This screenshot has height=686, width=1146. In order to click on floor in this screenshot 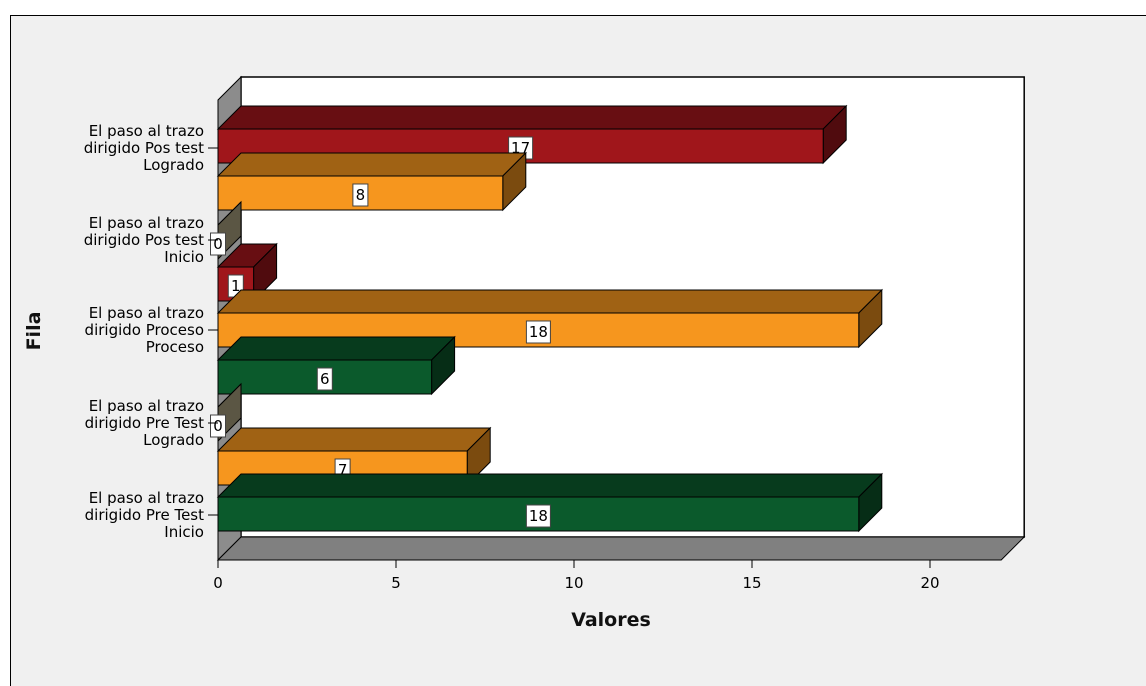, I will do `click(621, 548)`.